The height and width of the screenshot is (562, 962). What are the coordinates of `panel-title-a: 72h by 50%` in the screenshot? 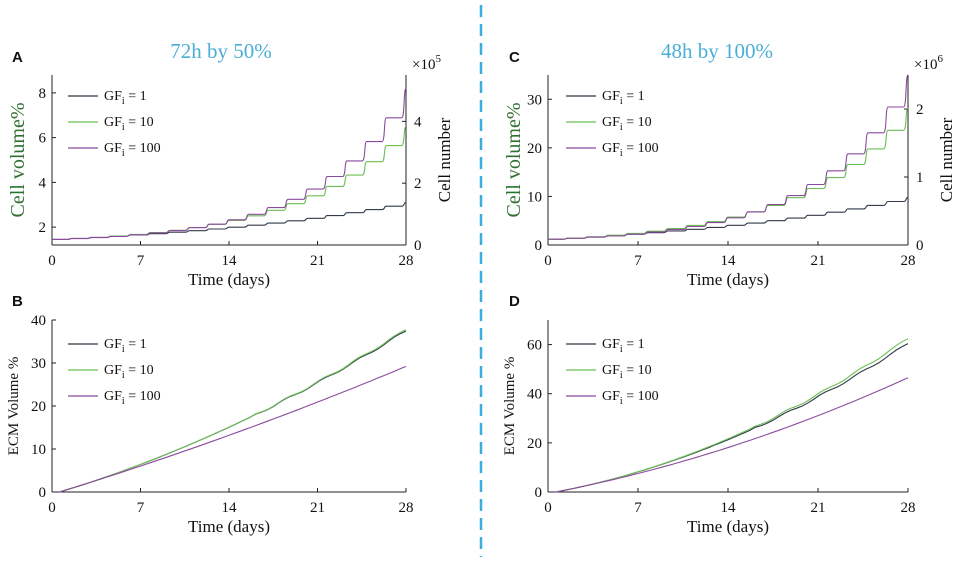 It's located at (221, 51).